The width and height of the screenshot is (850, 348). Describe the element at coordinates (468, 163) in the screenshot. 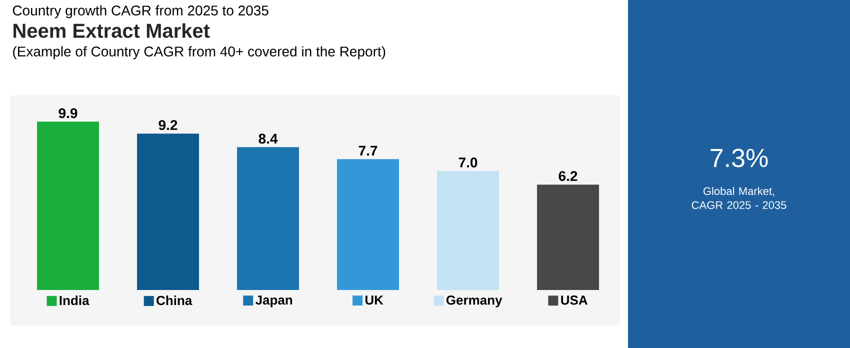

I see `data-label: 7.0` at that location.